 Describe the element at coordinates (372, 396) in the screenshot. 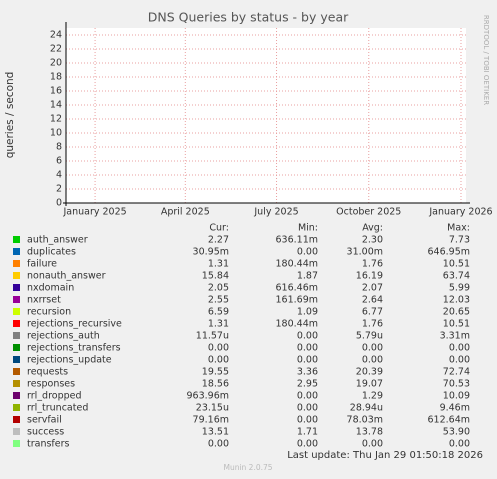

I see `legend-value: 1.29` at that location.